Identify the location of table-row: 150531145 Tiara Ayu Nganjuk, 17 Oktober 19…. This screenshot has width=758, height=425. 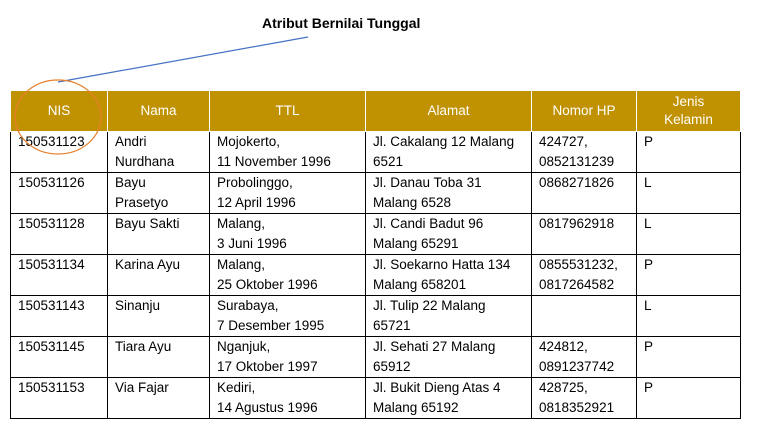
(375, 357).